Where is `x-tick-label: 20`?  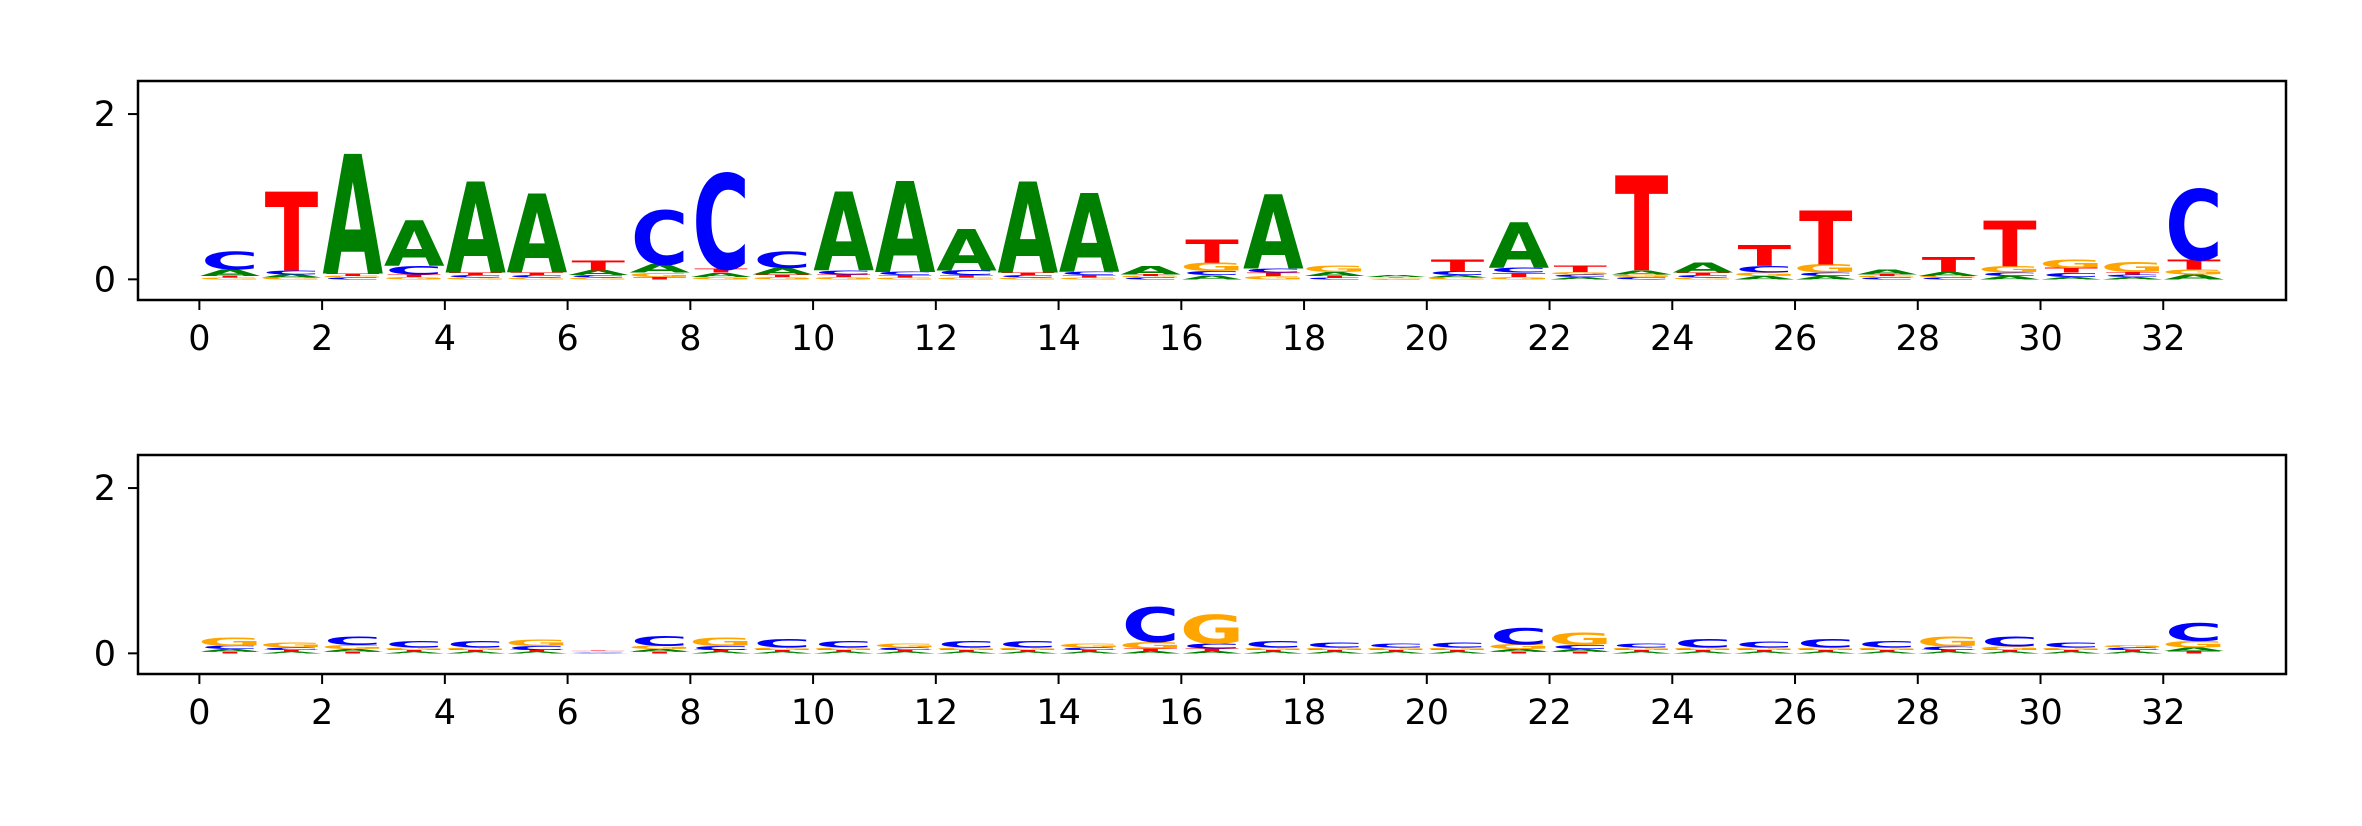
x-tick-label: 20 is located at coordinates (1427, 713).